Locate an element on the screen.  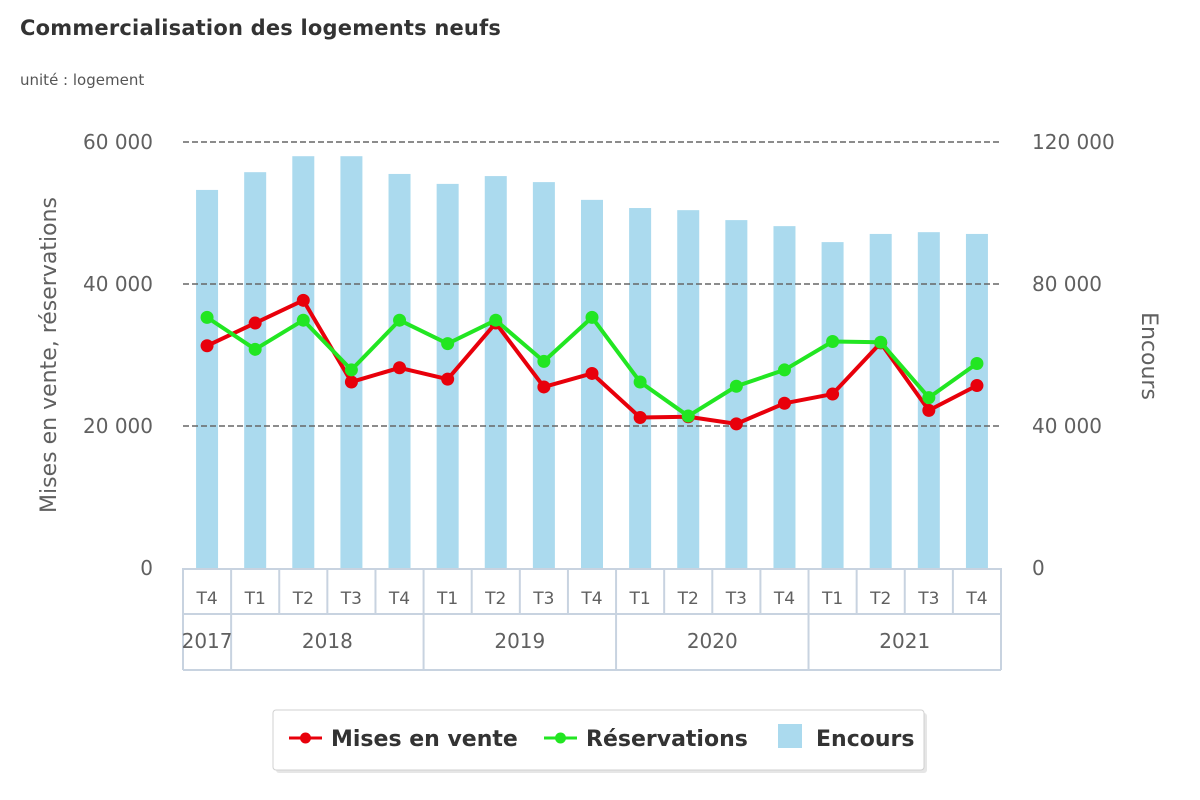
legend-item-mises-en-vente: Mises en vente is located at coordinates (403, 739).